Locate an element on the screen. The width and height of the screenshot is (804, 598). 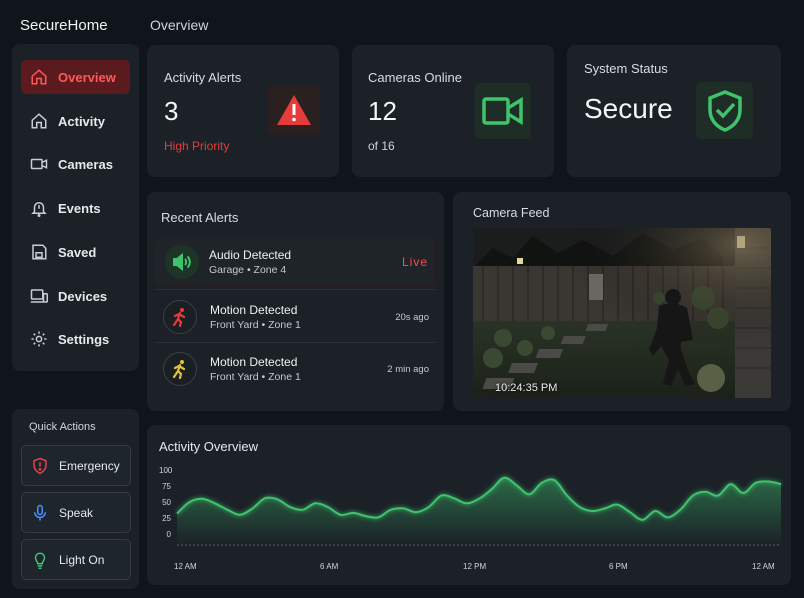
warning-icon-box is located at coordinates (294, 110).